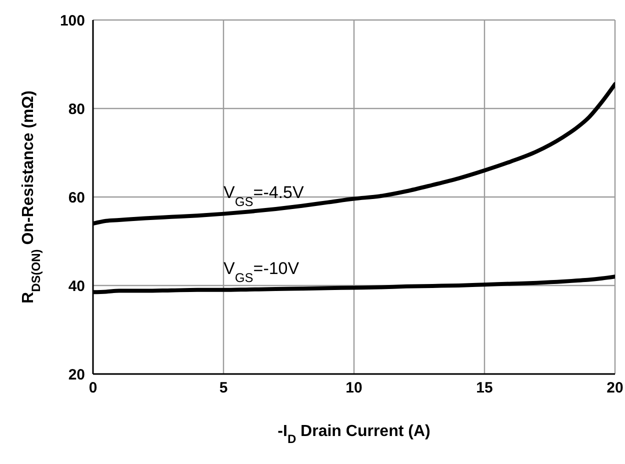 Image resolution: width=625 pixels, height=464 pixels. I want to click on y-tick-label: 20, so click(76, 375).